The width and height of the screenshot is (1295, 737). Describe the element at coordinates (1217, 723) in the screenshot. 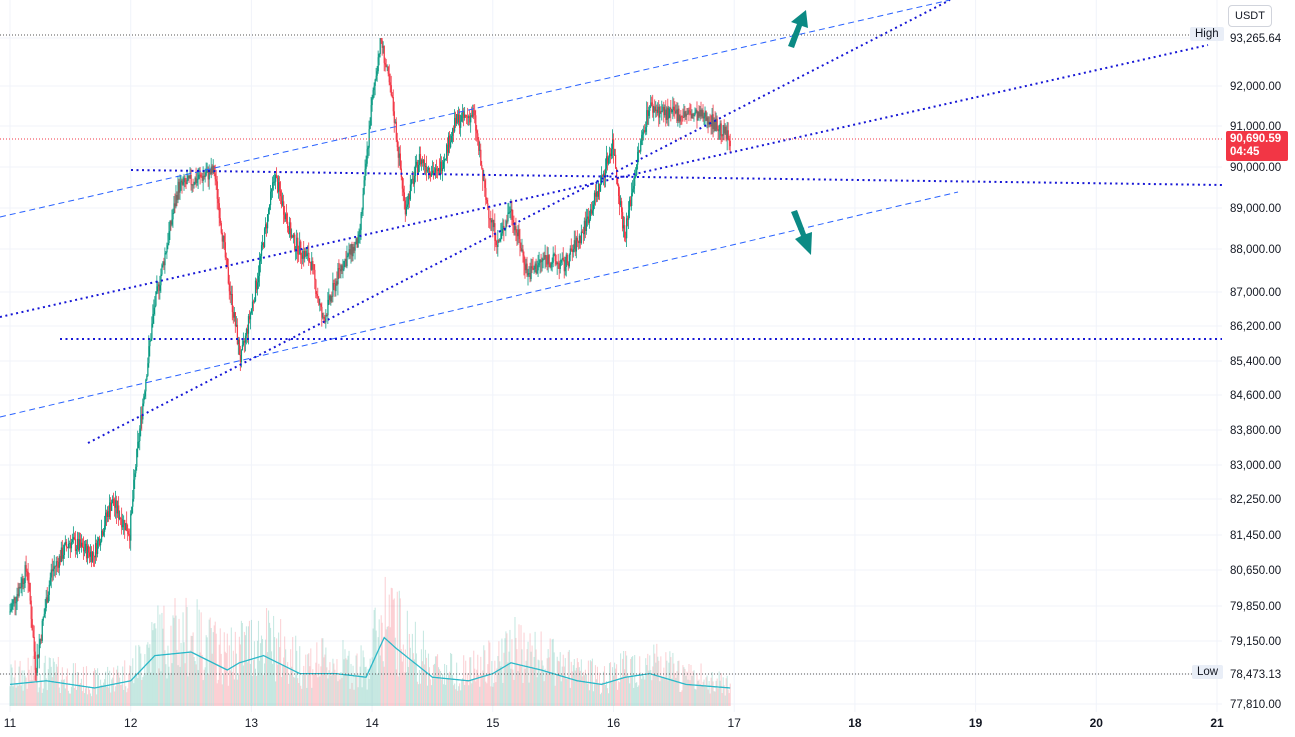

I see `x-tick-label: 21` at that location.